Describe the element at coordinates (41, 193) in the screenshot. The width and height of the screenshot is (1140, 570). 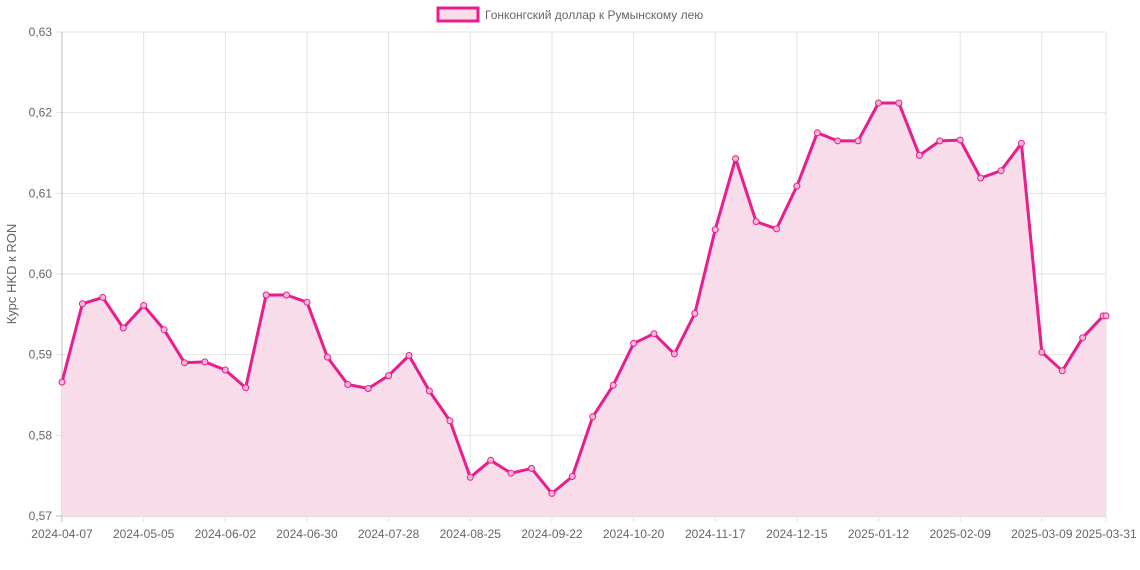
I see `y-tick-label: 0,61` at that location.